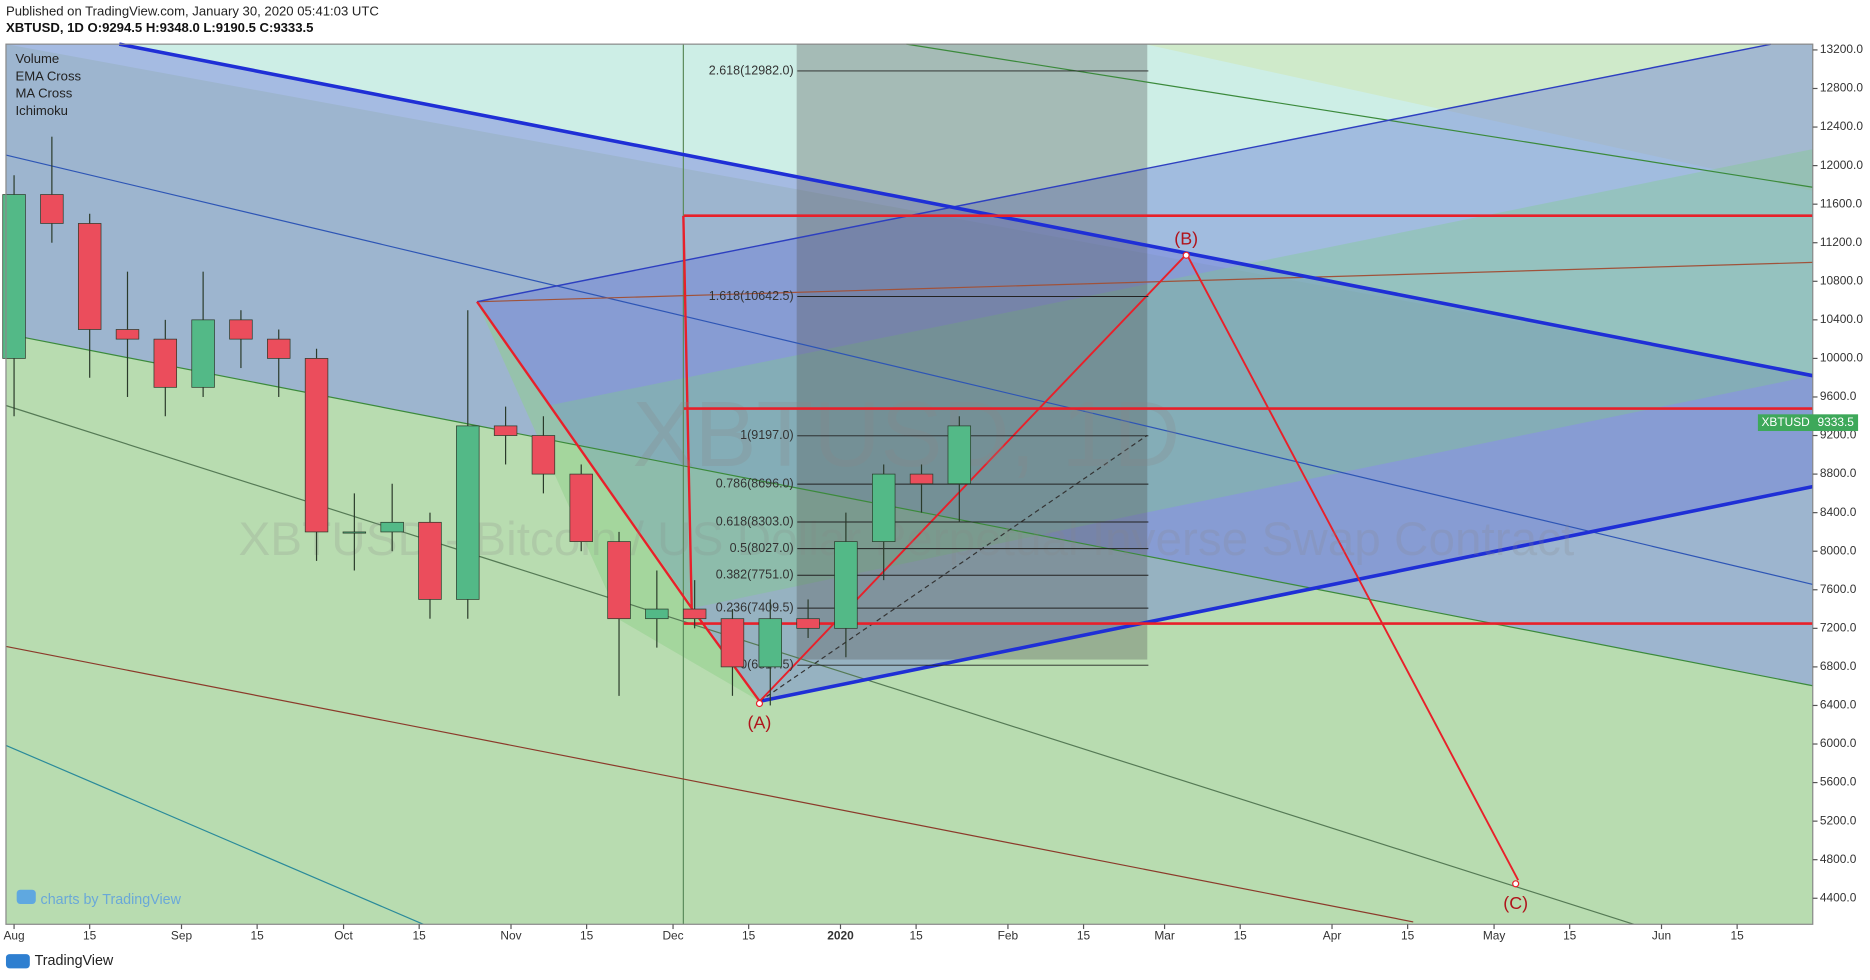 This screenshot has height=980, width=1870. I want to click on x-tick-label: Aug, so click(13, 935).